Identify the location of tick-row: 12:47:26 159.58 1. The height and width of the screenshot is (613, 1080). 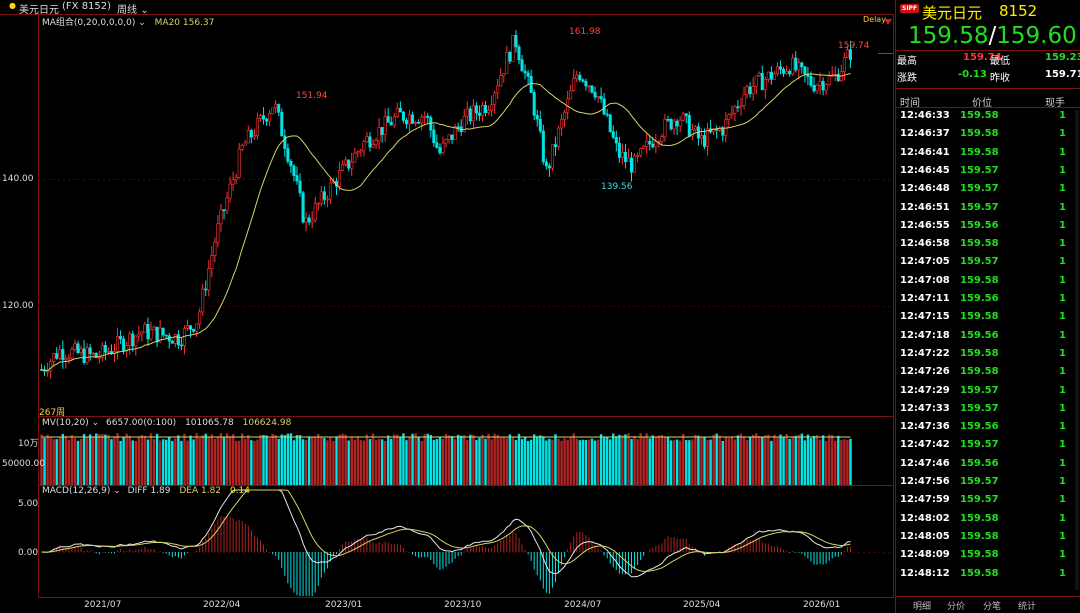
(988, 375).